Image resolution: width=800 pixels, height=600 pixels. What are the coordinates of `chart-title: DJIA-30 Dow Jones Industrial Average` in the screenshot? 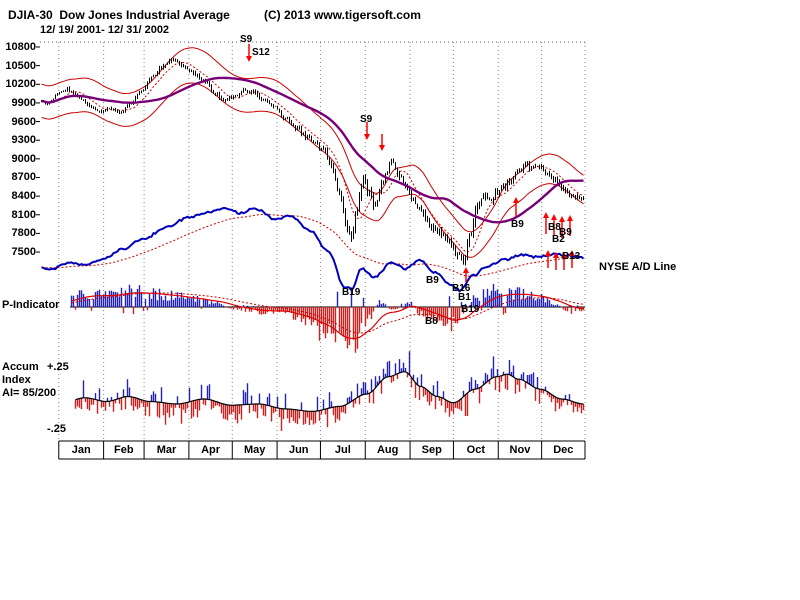 It's located at (119, 15).